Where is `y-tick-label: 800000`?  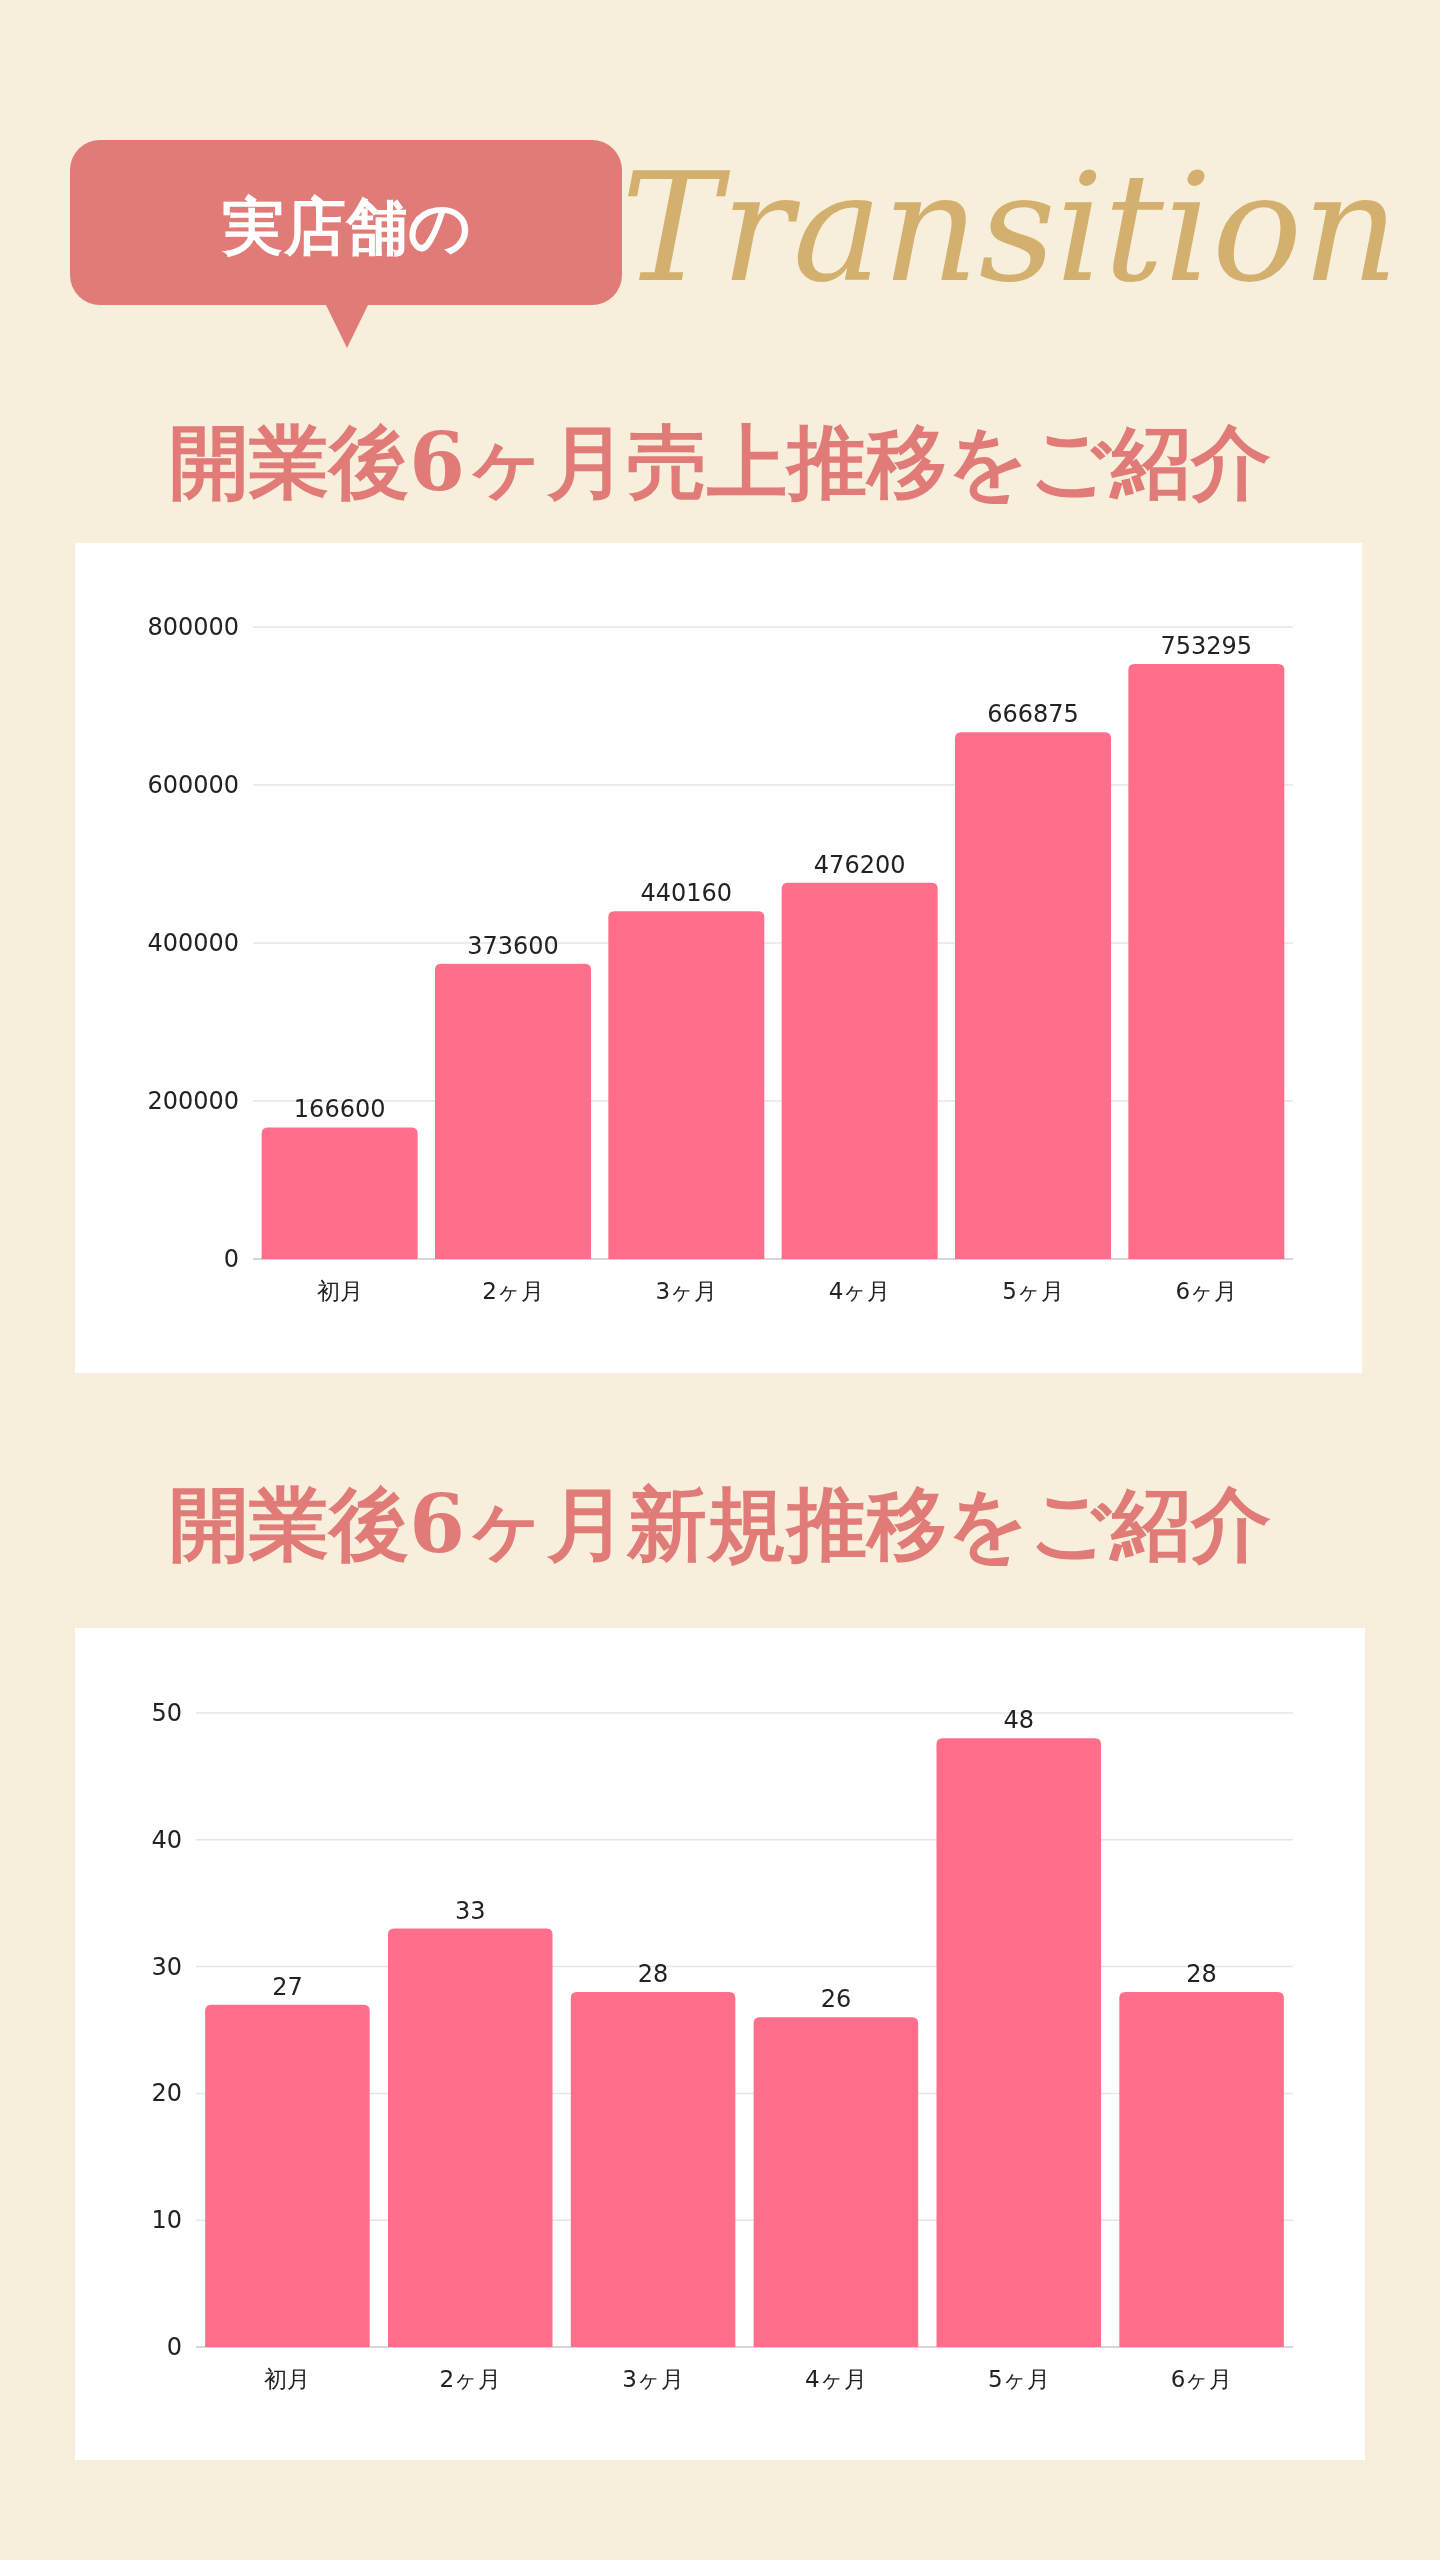
y-tick-label: 800000 is located at coordinates (193, 627).